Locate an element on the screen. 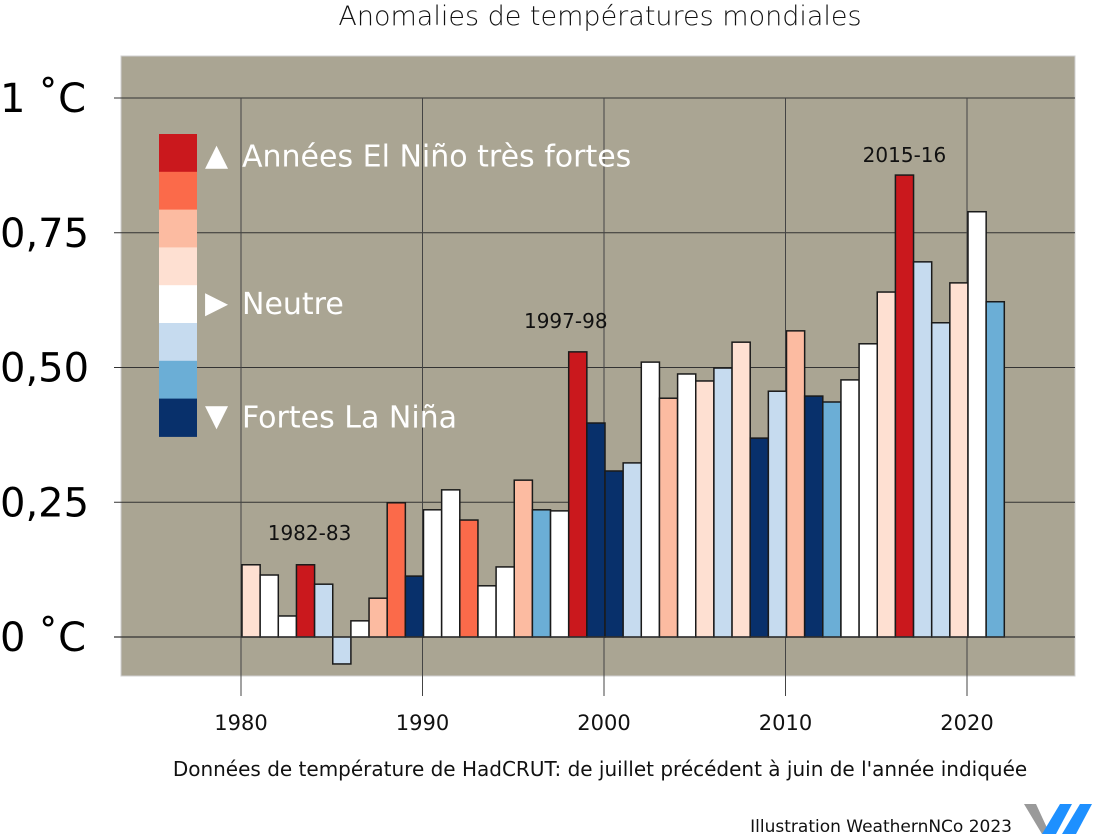 The image size is (1100, 838). x-tick-label: 1980 is located at coordinates (240, 723).